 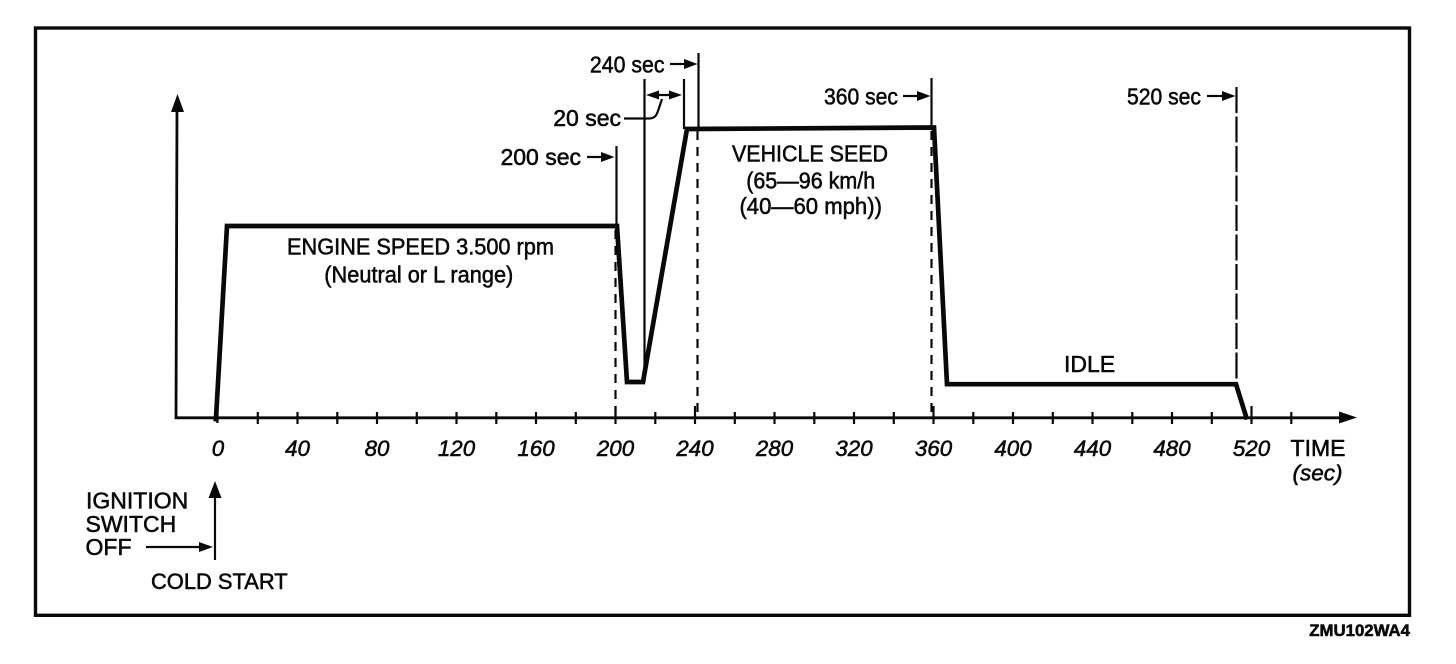 I want to click on svg-text: (Neutral or L range), so click(x=418, y=274).